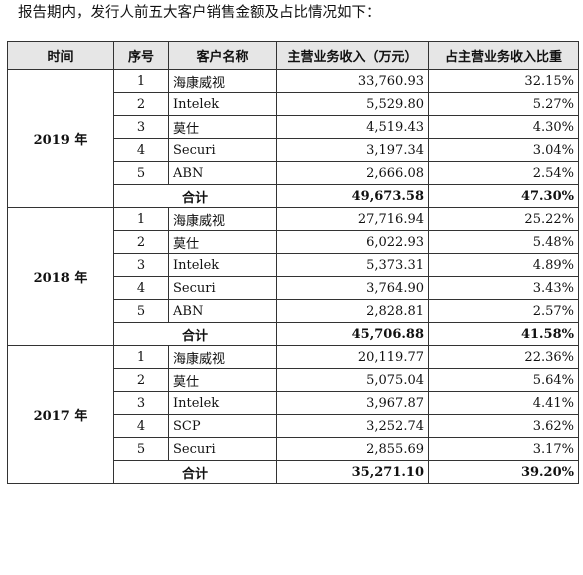  I want to click on table-row: 3 莫仕 4,519.43 4.30%, so click(293, 127).